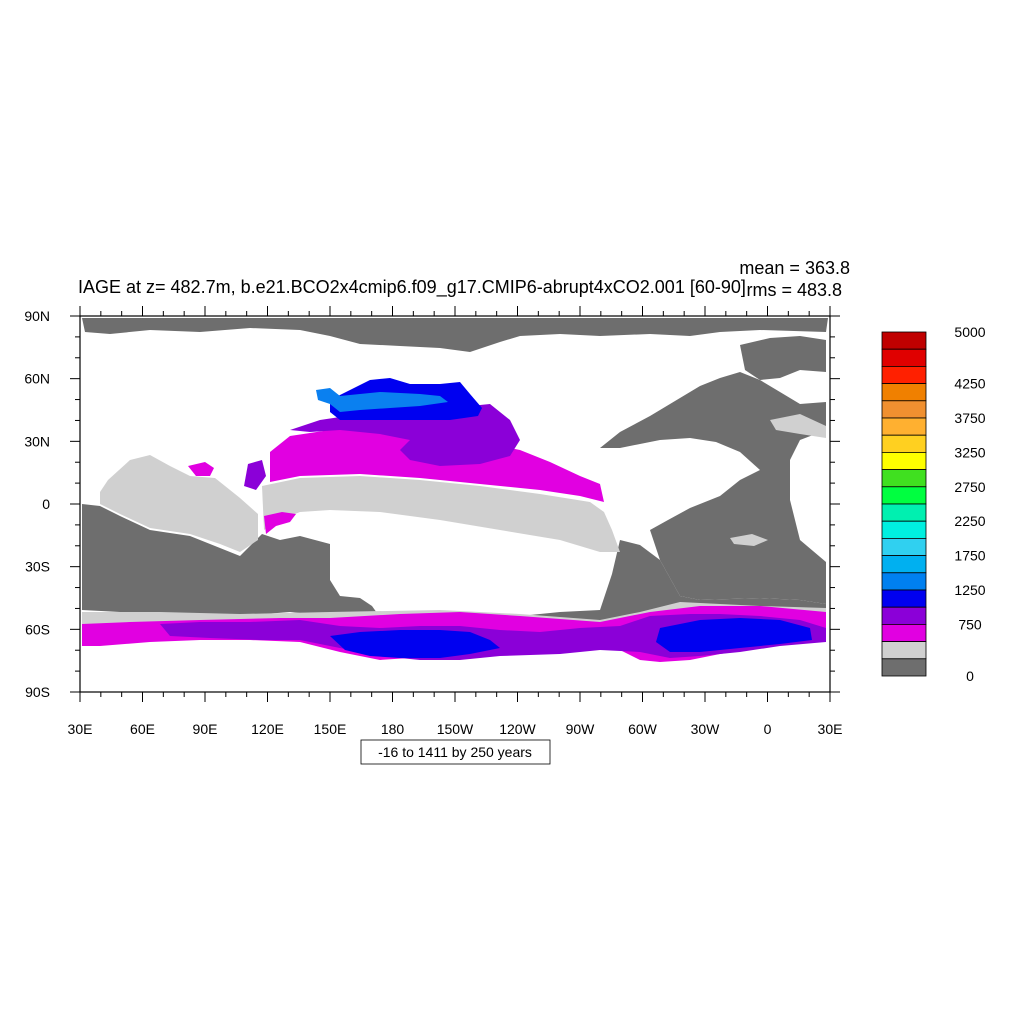  I want to click on lon-tick-label: 90W, so click(581, 729).